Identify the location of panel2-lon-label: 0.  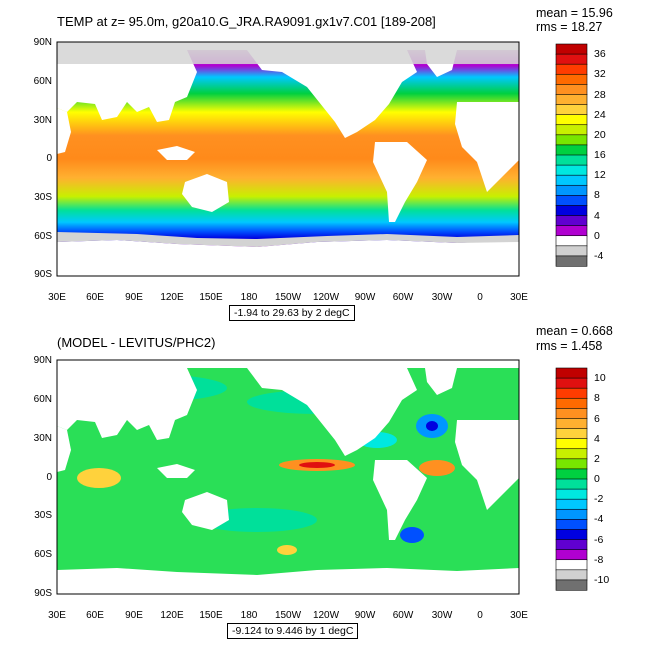
(480, 615).